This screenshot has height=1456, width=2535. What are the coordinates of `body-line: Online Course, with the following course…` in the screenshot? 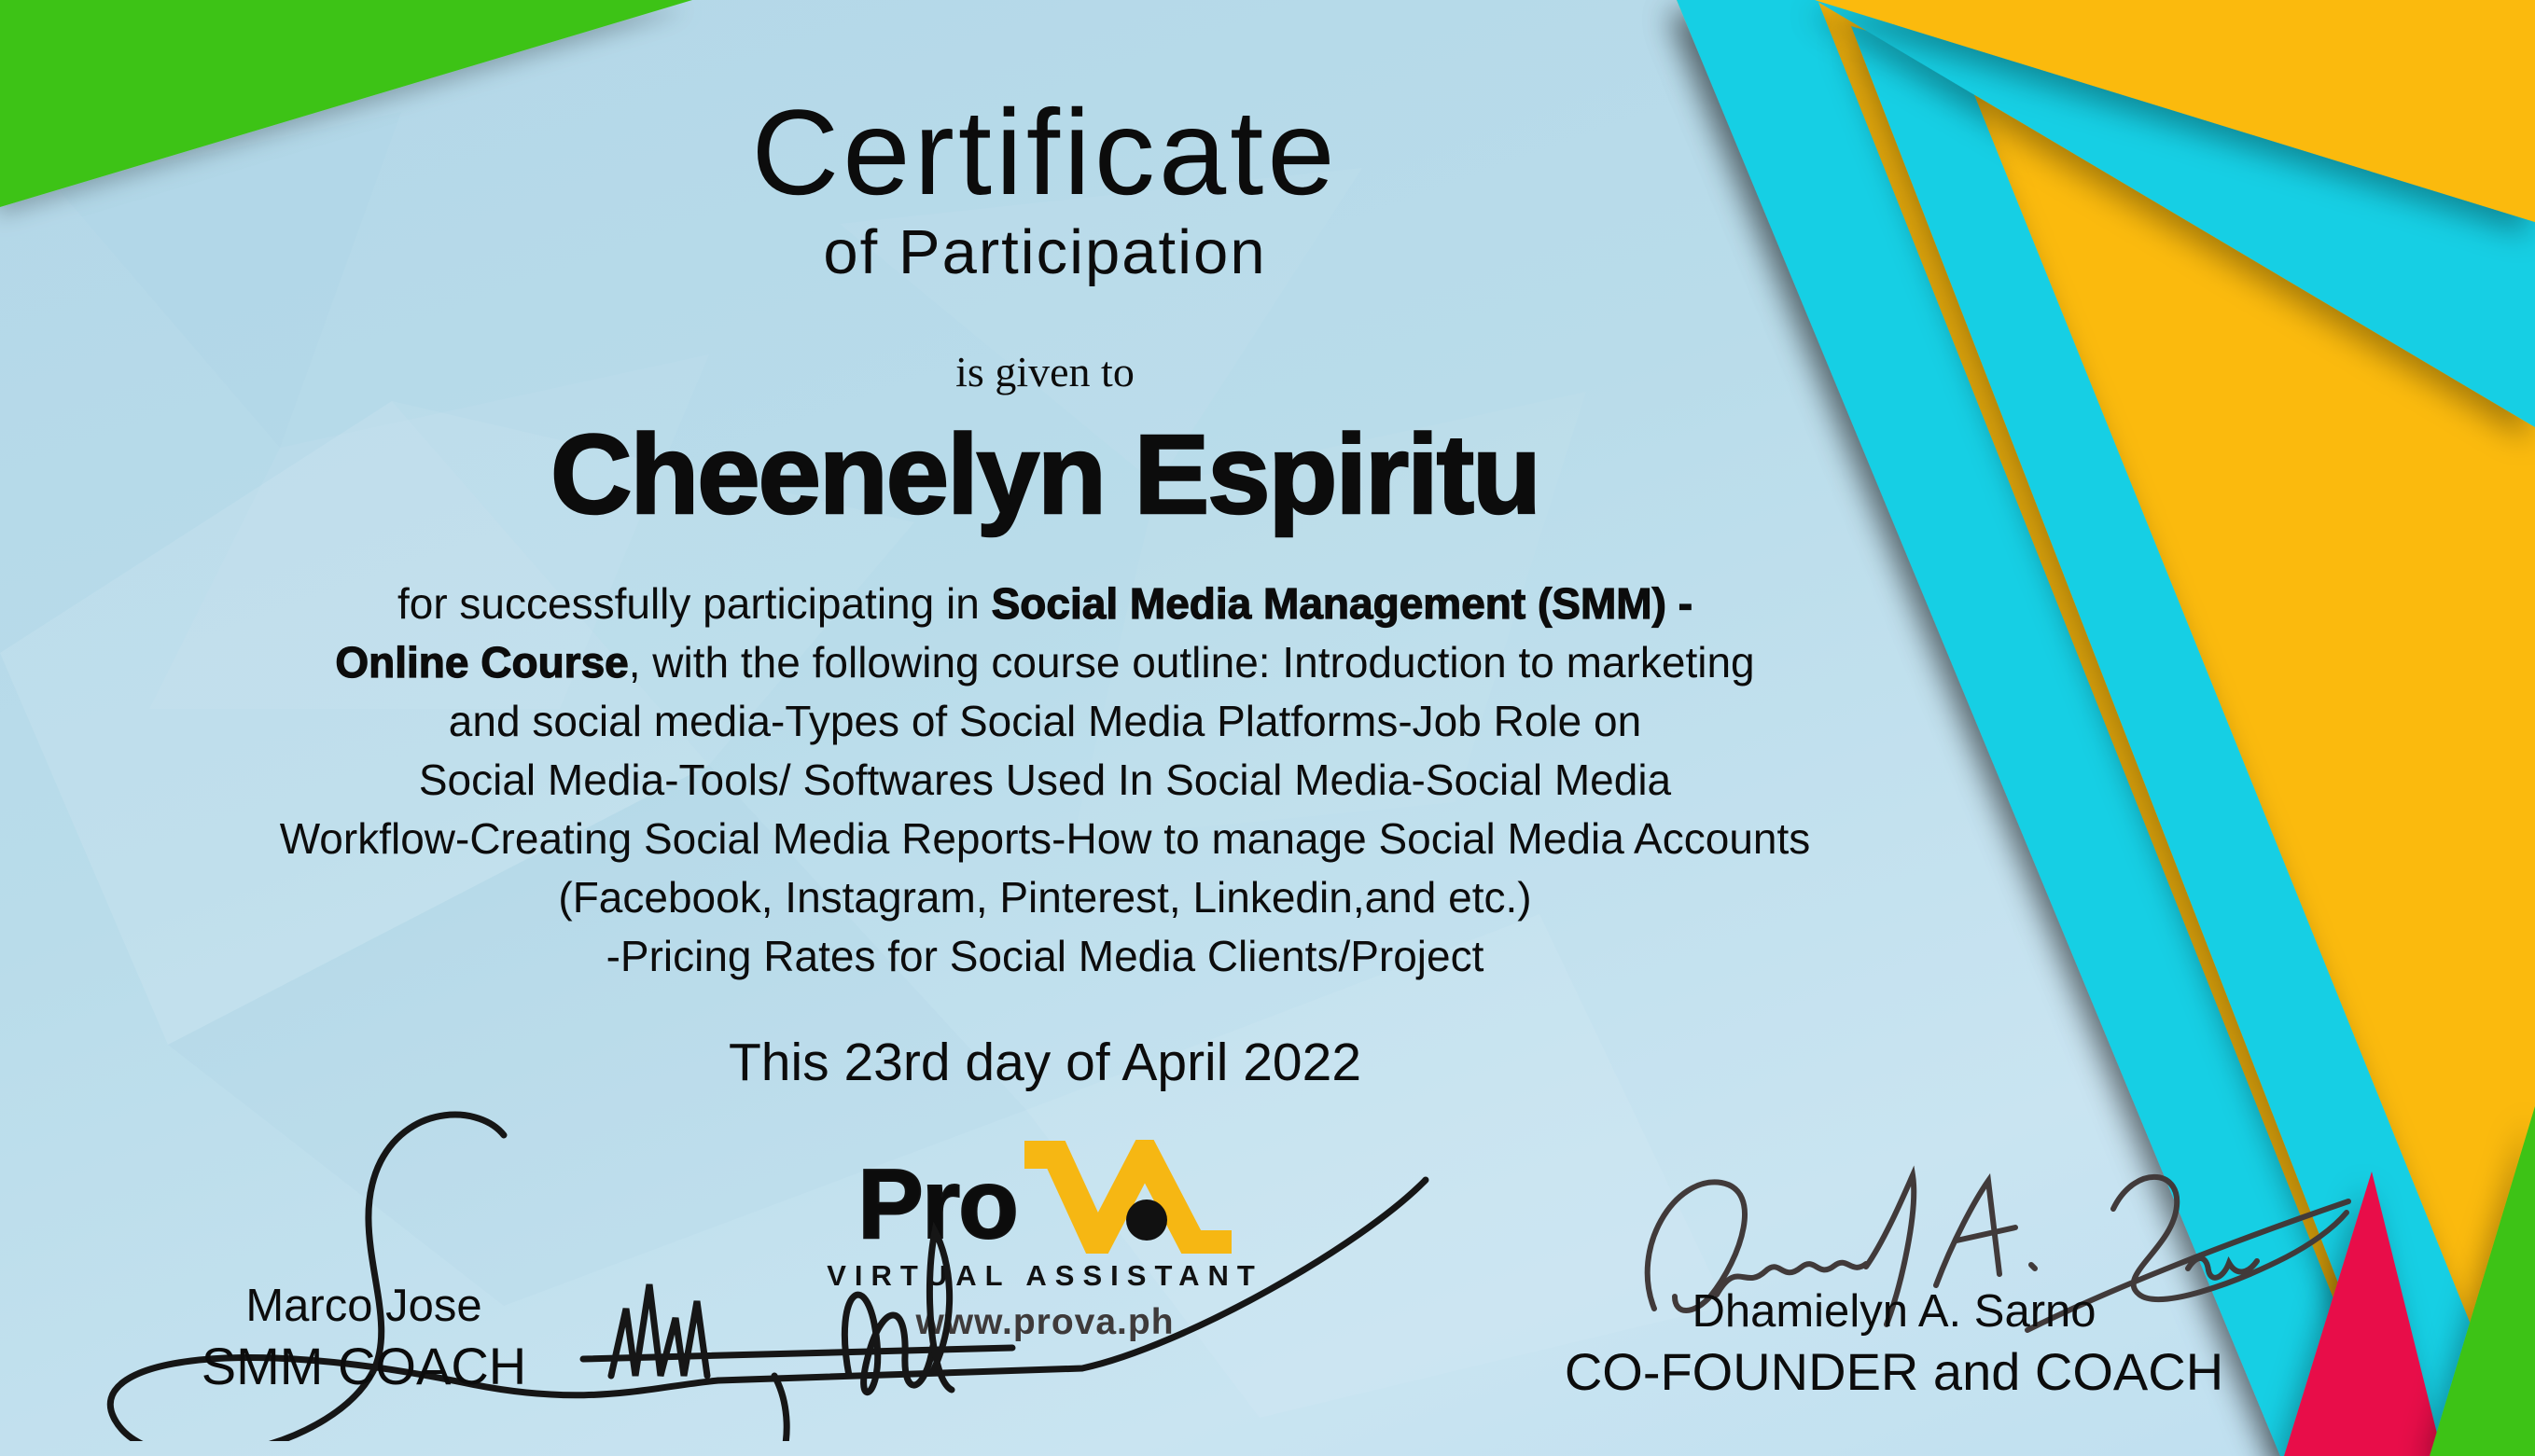 It's located at (1045, 661).